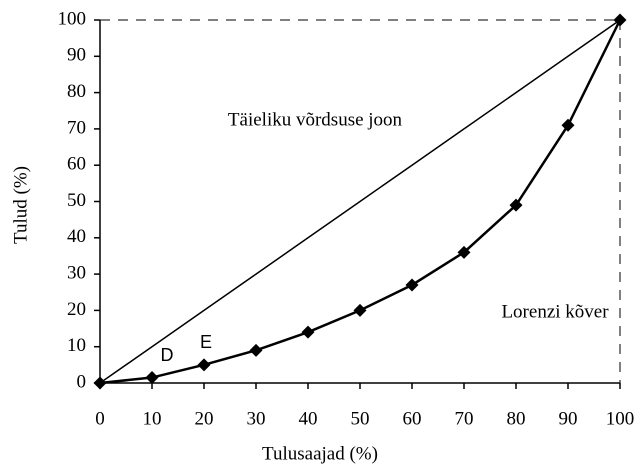  Describe the element at coordinates (72, 18) in the screenshot. I see `y-tick-label: 100` at that location.